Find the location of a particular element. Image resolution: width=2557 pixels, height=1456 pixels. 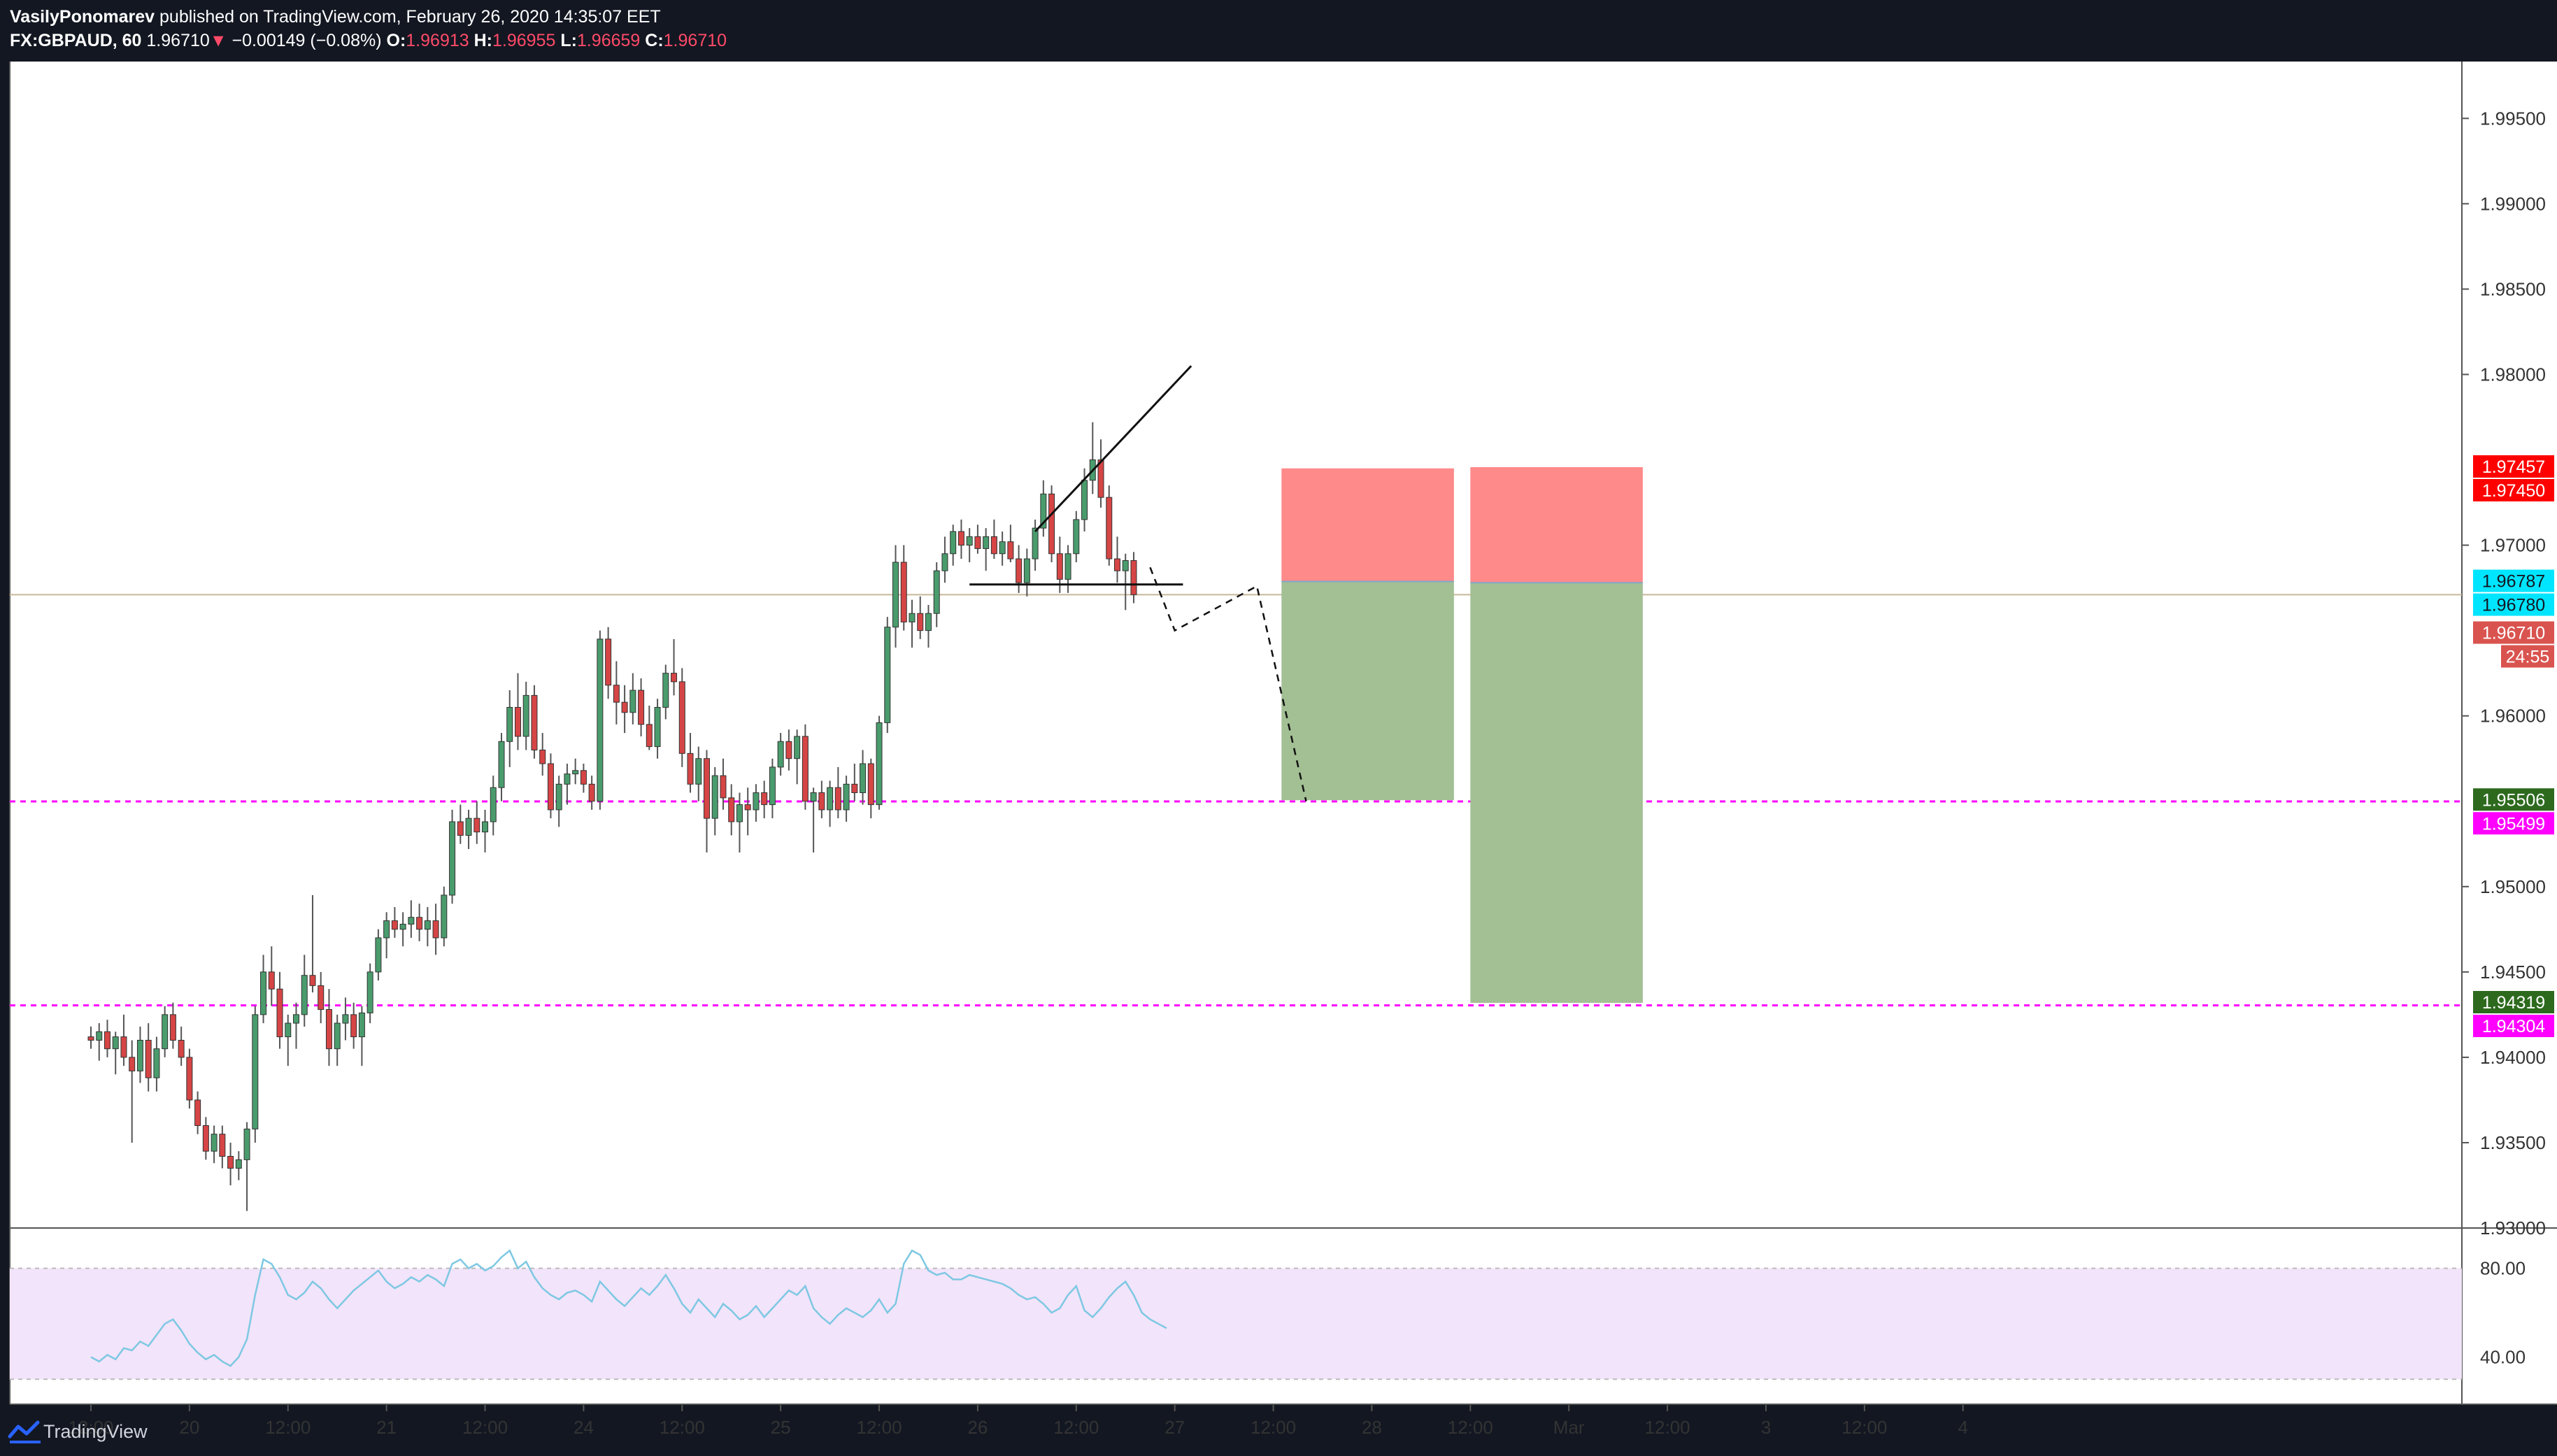

price-tick-label: 1.97000 is located at coordinates (2513, 545).